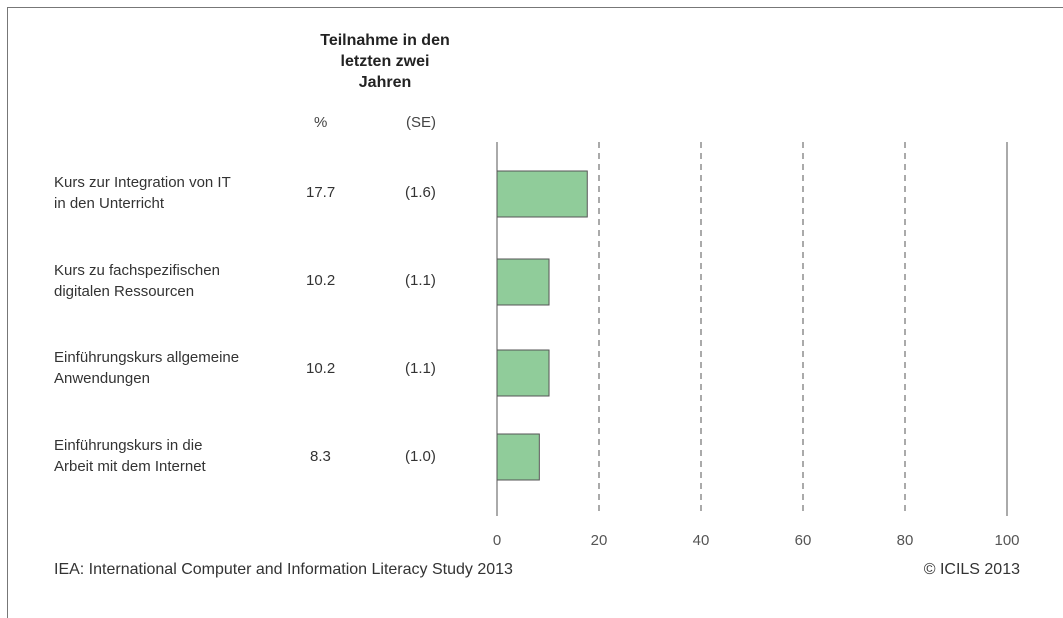  Describe the element at coordinates (420, 192) in the screenshot. I see `se-value: (1.6)` at that location.